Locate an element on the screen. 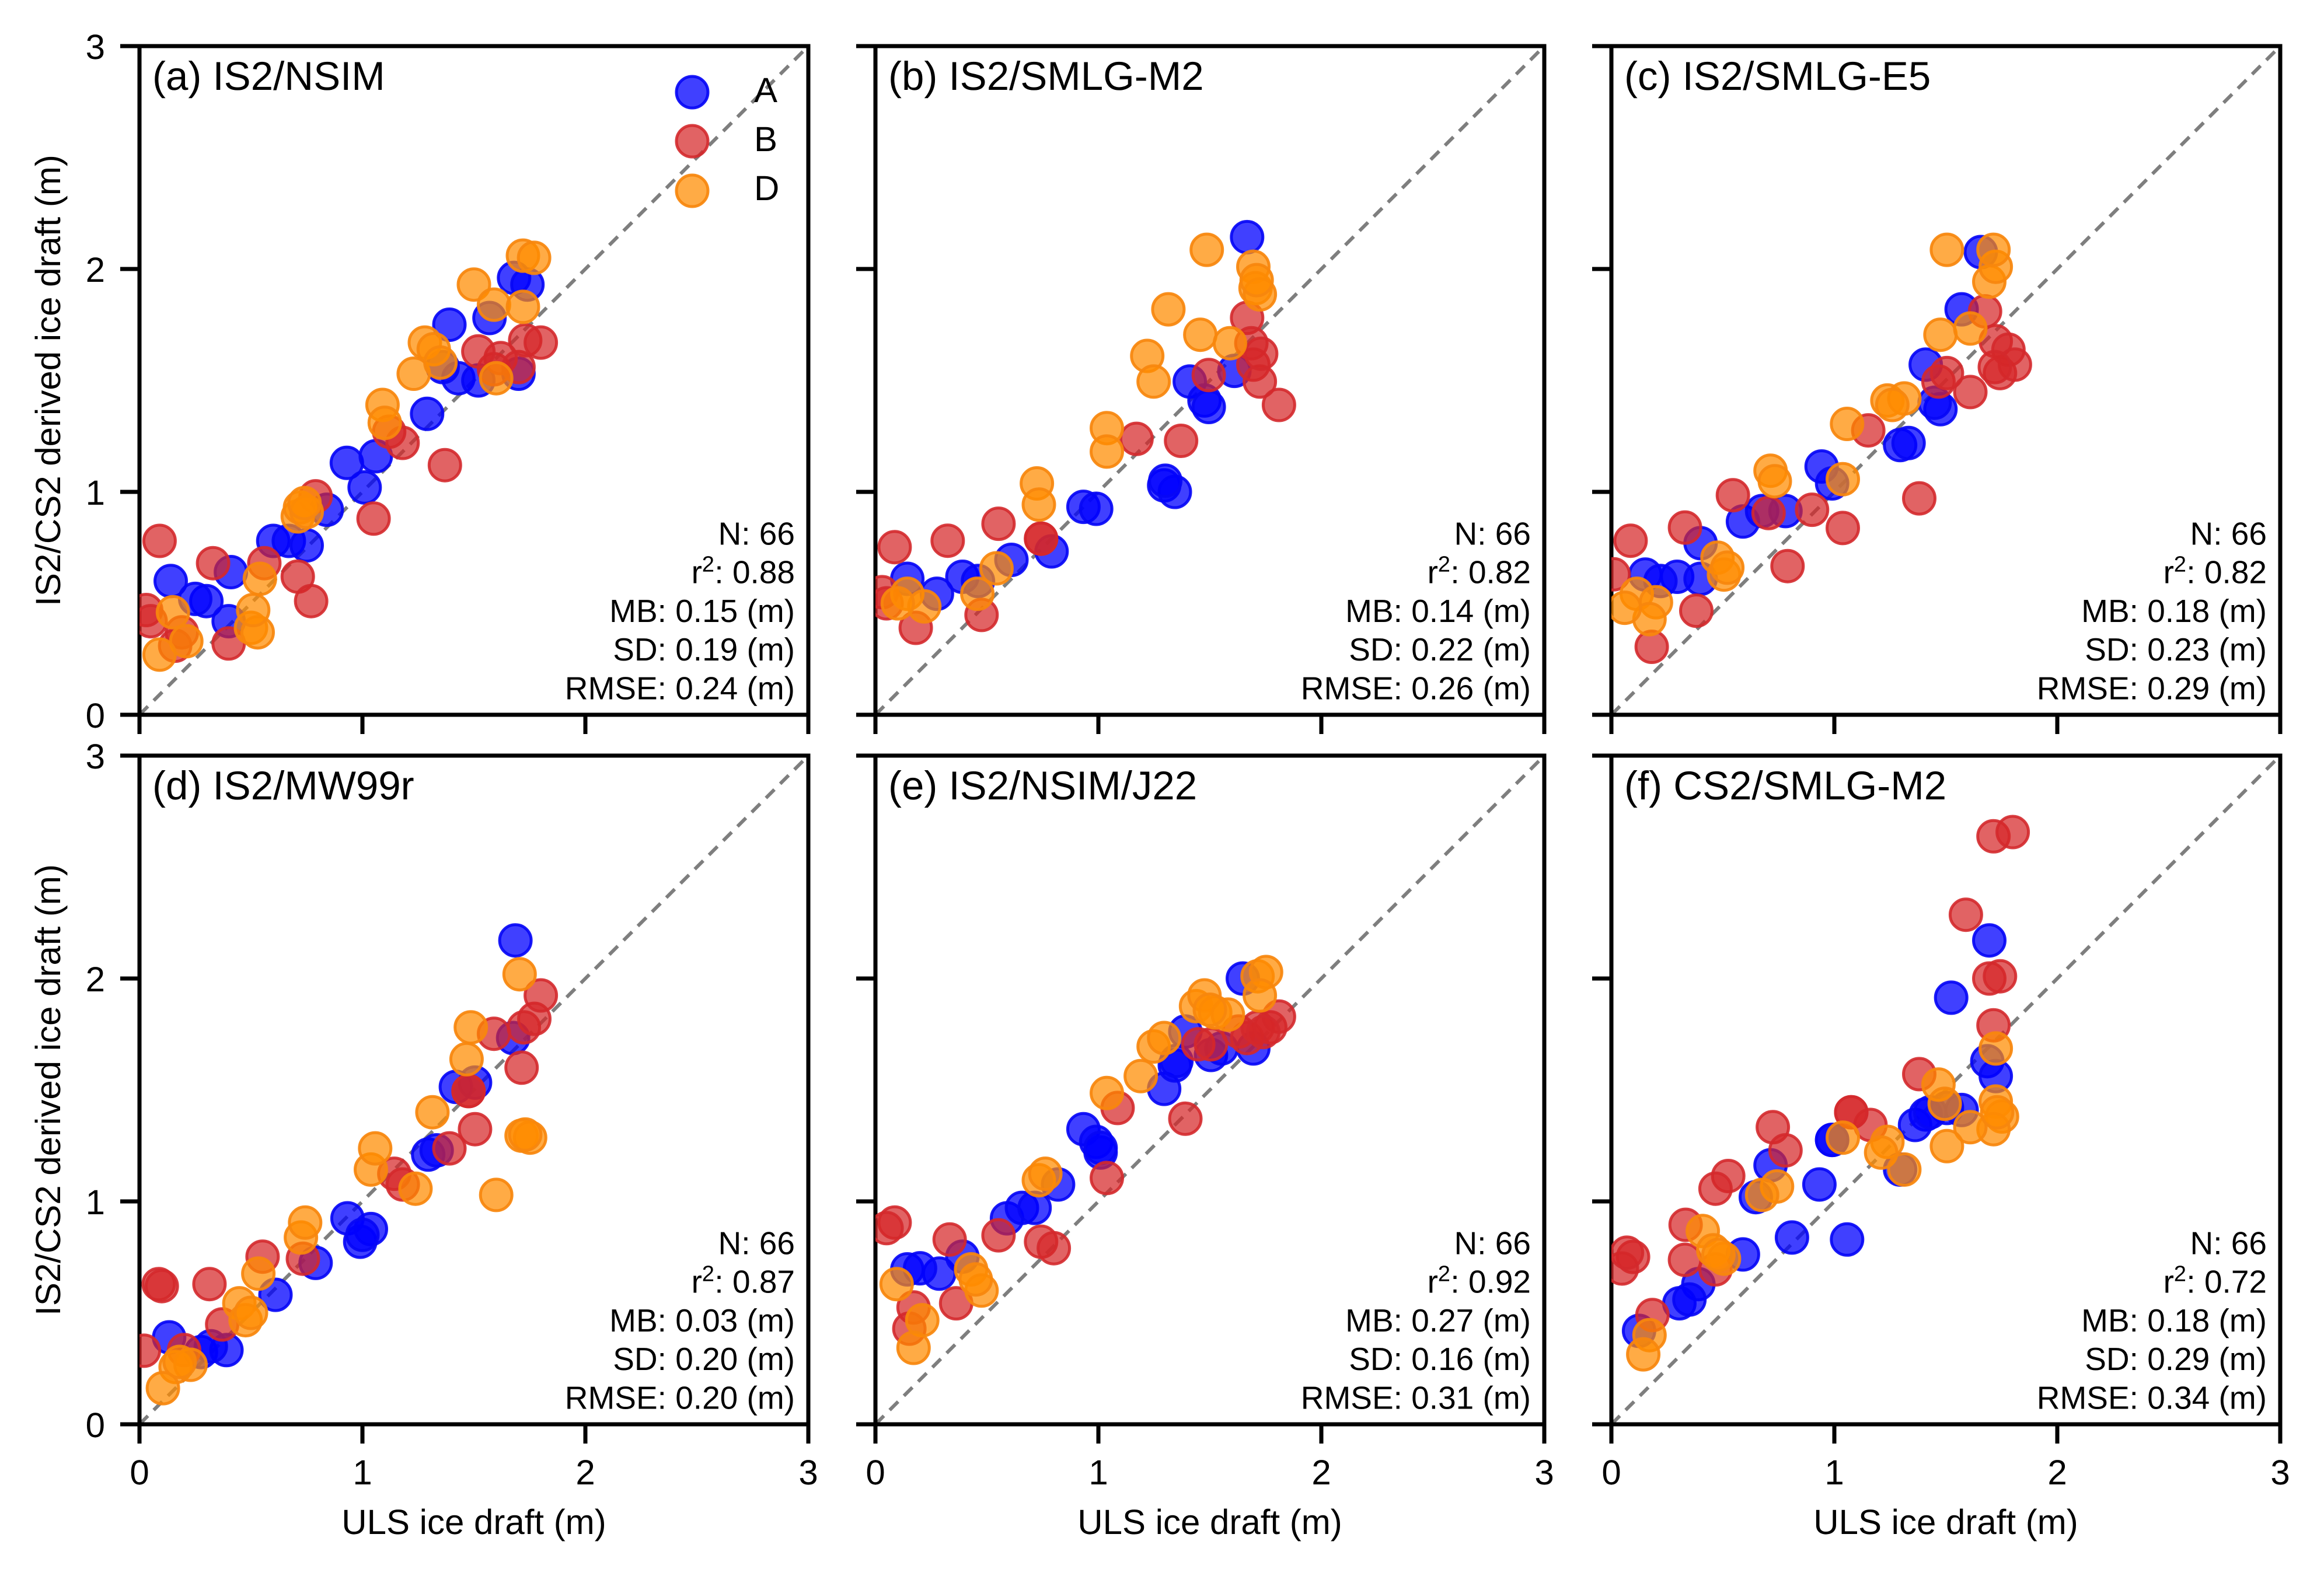 Image resolution: width=2324 pixels, height=1576 pixels. svg-text: SD: 0.16 (m) is located at coordinates (1440, 1359).